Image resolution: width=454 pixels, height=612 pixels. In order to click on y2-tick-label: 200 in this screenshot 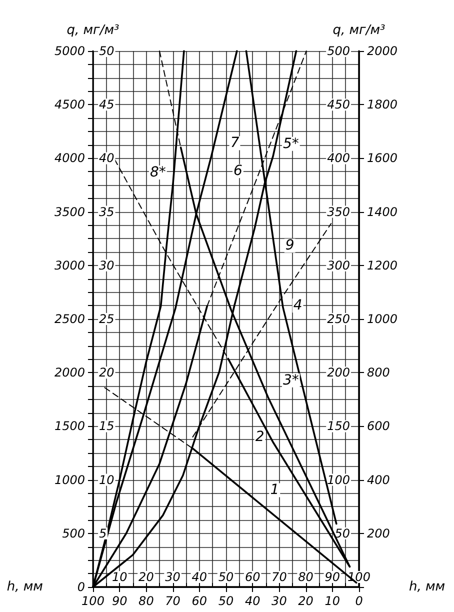, I will do `click(378, 533)`.